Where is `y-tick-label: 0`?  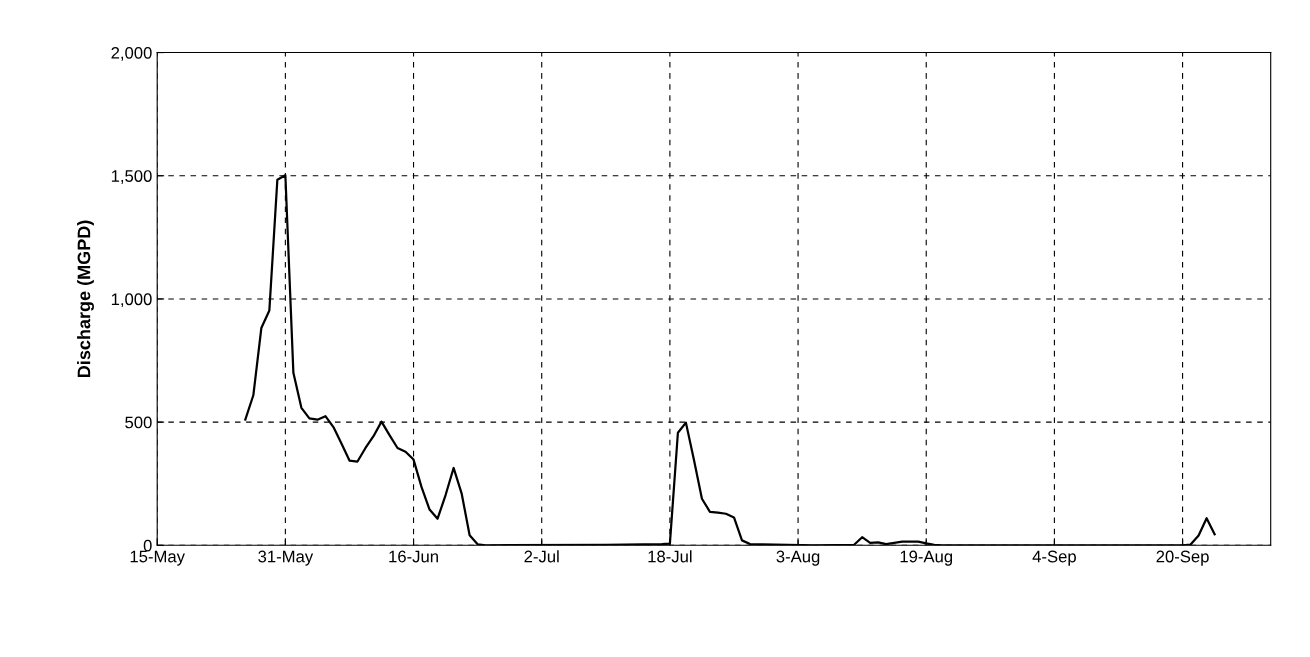 y-tick-label: 0 is located at coordinates (147, 545).